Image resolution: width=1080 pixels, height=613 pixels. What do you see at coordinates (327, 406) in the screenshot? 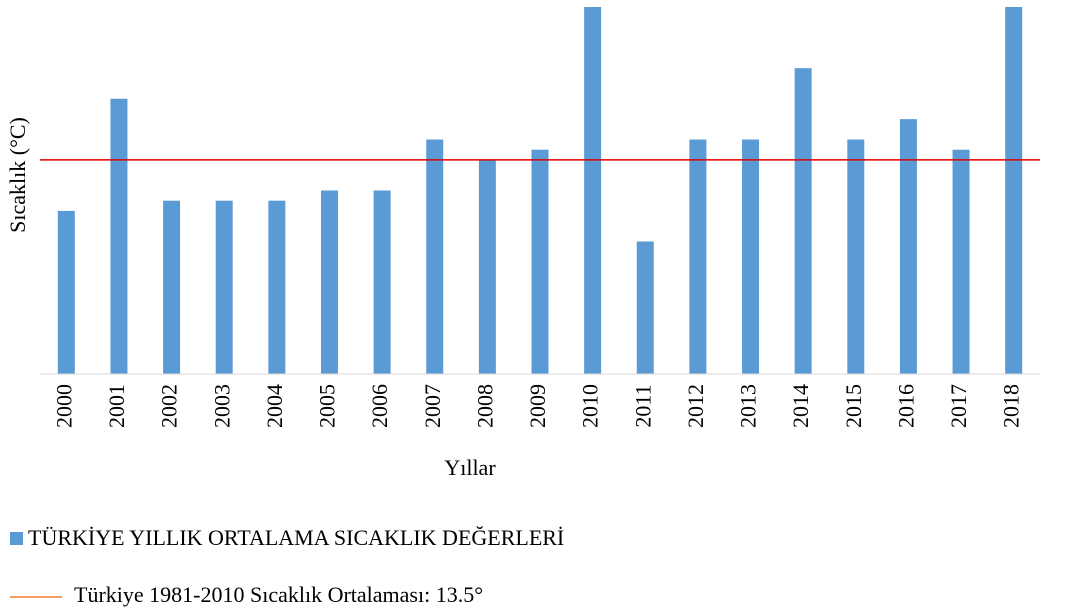
I see `x-tick-label: 2005` at bounding box center [327, 406].